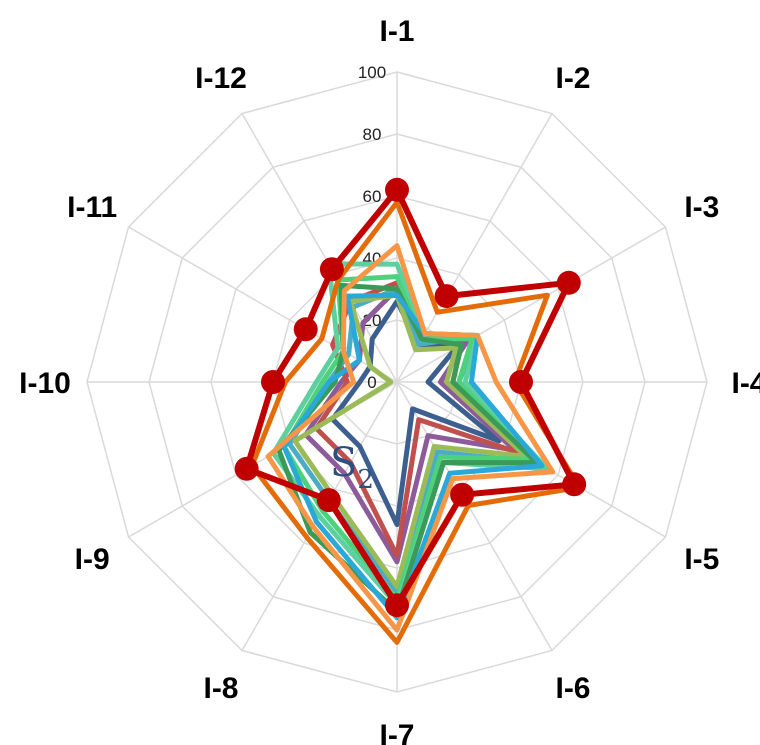 This screenshot has height=745, width=760. I want to click on axis-label: I-4, so click(745, 383).